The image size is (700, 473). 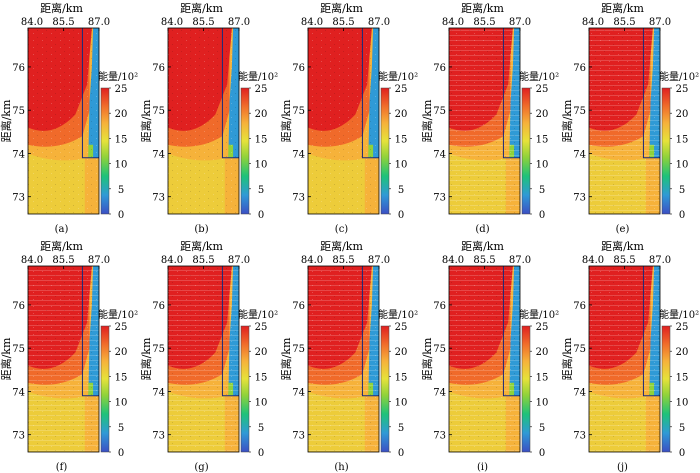 What do you see at coordinates (62, 229) in the screenshot?
I see `panel-caption: (a)` at bounding box center [62, 229].